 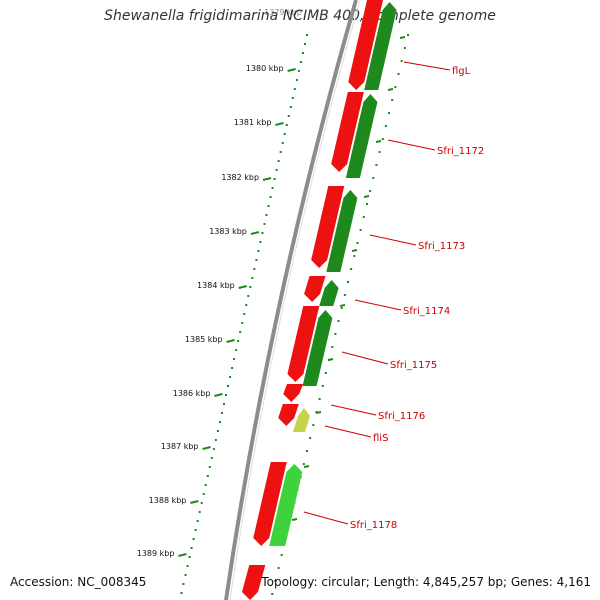 What do you see at coordinates (426, 311) in the screenshot?
I see `gene-label: Sfri_1174` at bounding box center [426, 311].